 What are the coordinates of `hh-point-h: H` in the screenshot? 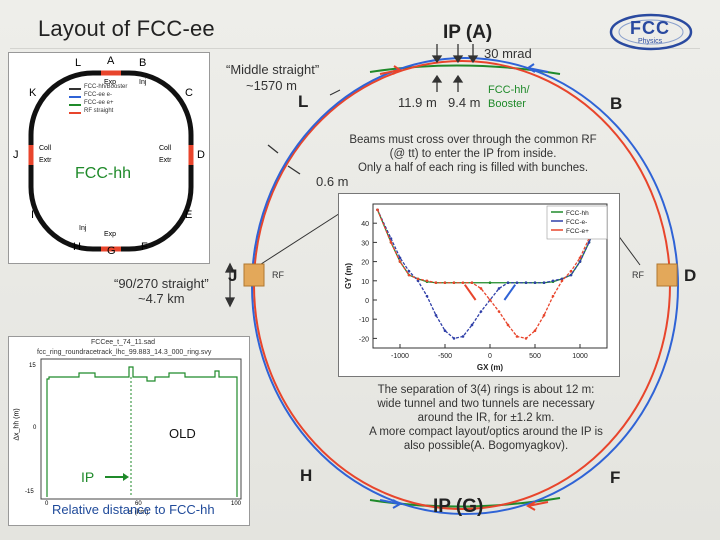 It's located at (77, 247).